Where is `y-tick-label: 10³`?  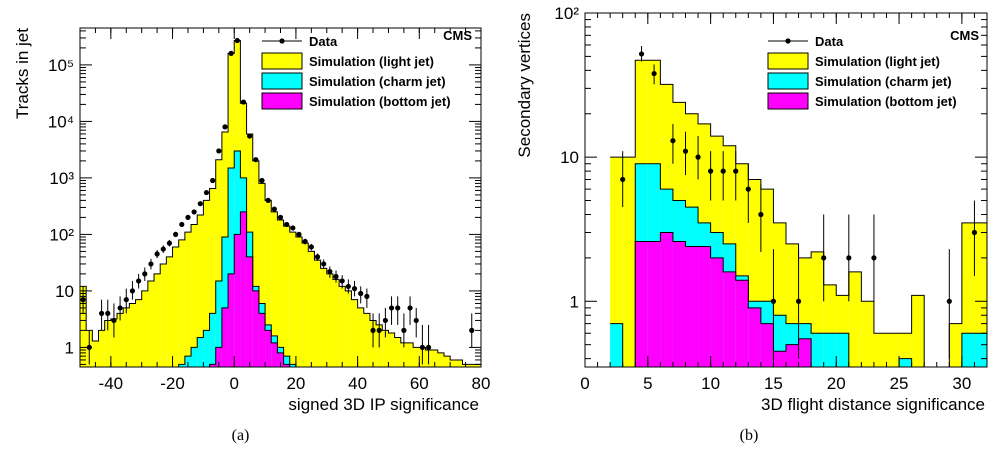
y-tick-label: 10³ is located at coordinates (61, 178).